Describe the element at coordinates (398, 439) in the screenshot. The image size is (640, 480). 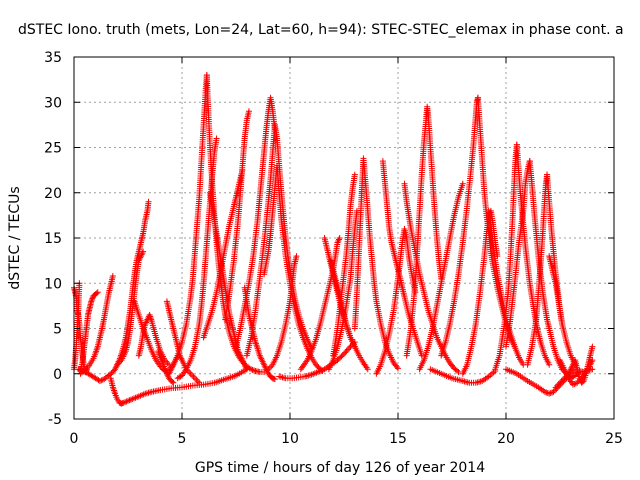
I see `x-tick-label: 15` at that location.